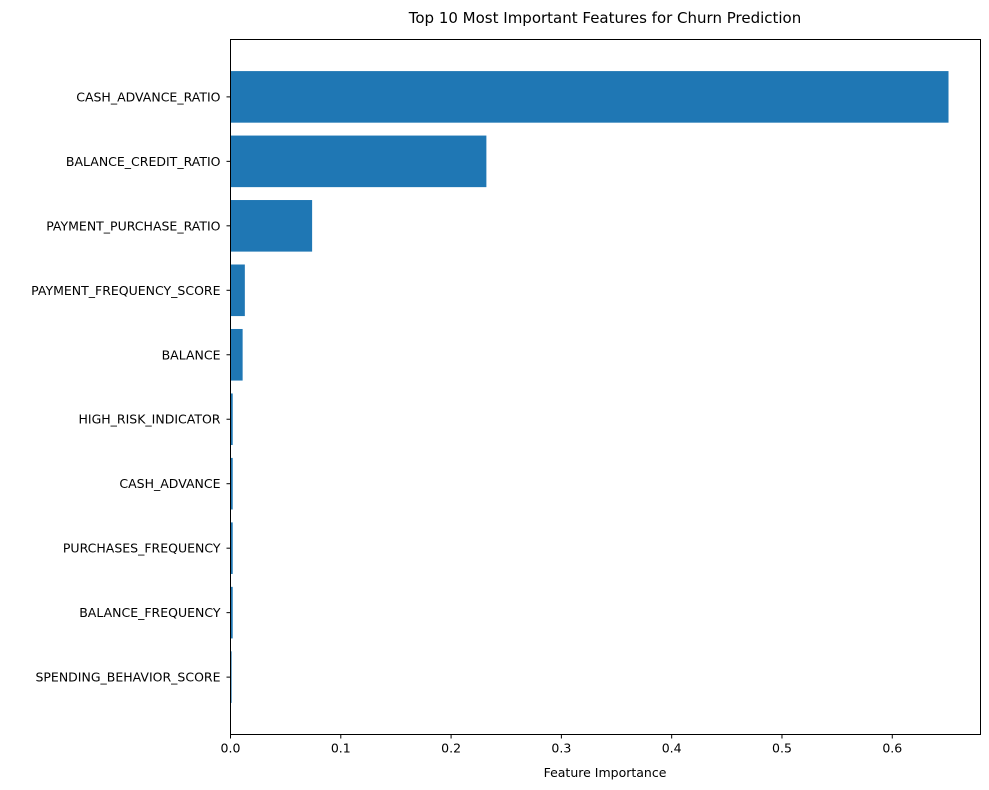  What do you see at coordinates (231, 483) in the screenshot?
I see `bar-cash-advance` at bounding box center [231, 483].